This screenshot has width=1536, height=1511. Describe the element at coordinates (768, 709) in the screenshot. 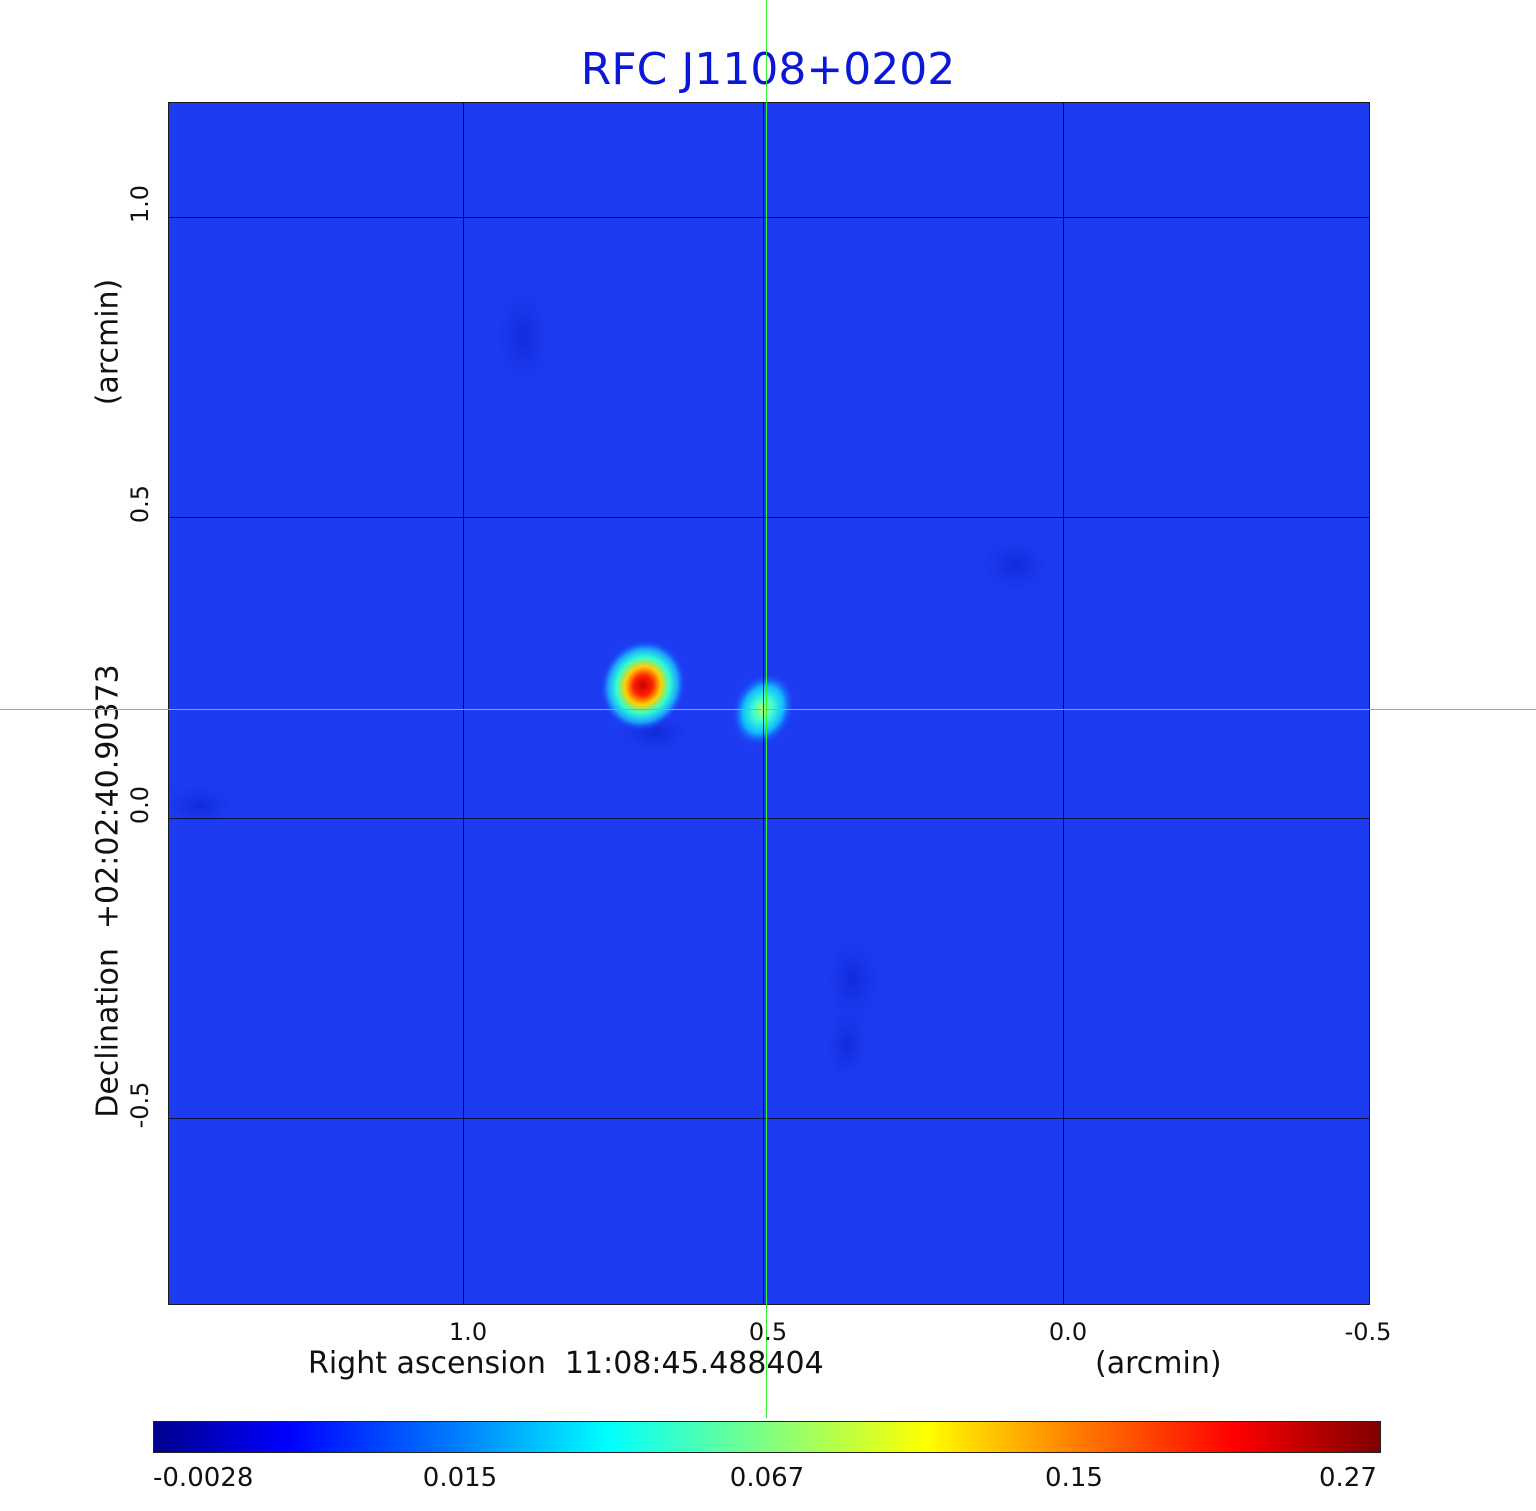

I see `crosshair-horizontal` at that location.